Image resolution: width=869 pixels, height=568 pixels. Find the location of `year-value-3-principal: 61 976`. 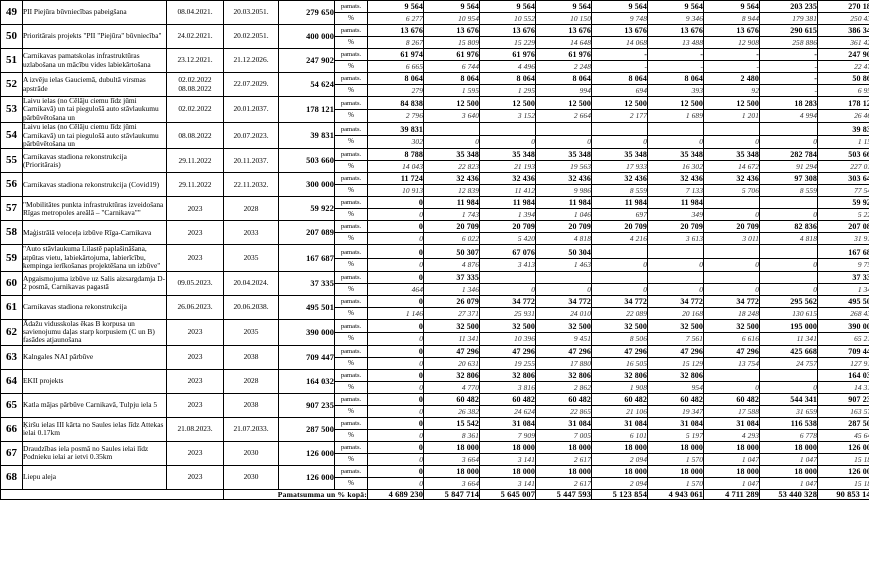

year-value-3-principal: 61 976 is located at coordinates (507, 55).